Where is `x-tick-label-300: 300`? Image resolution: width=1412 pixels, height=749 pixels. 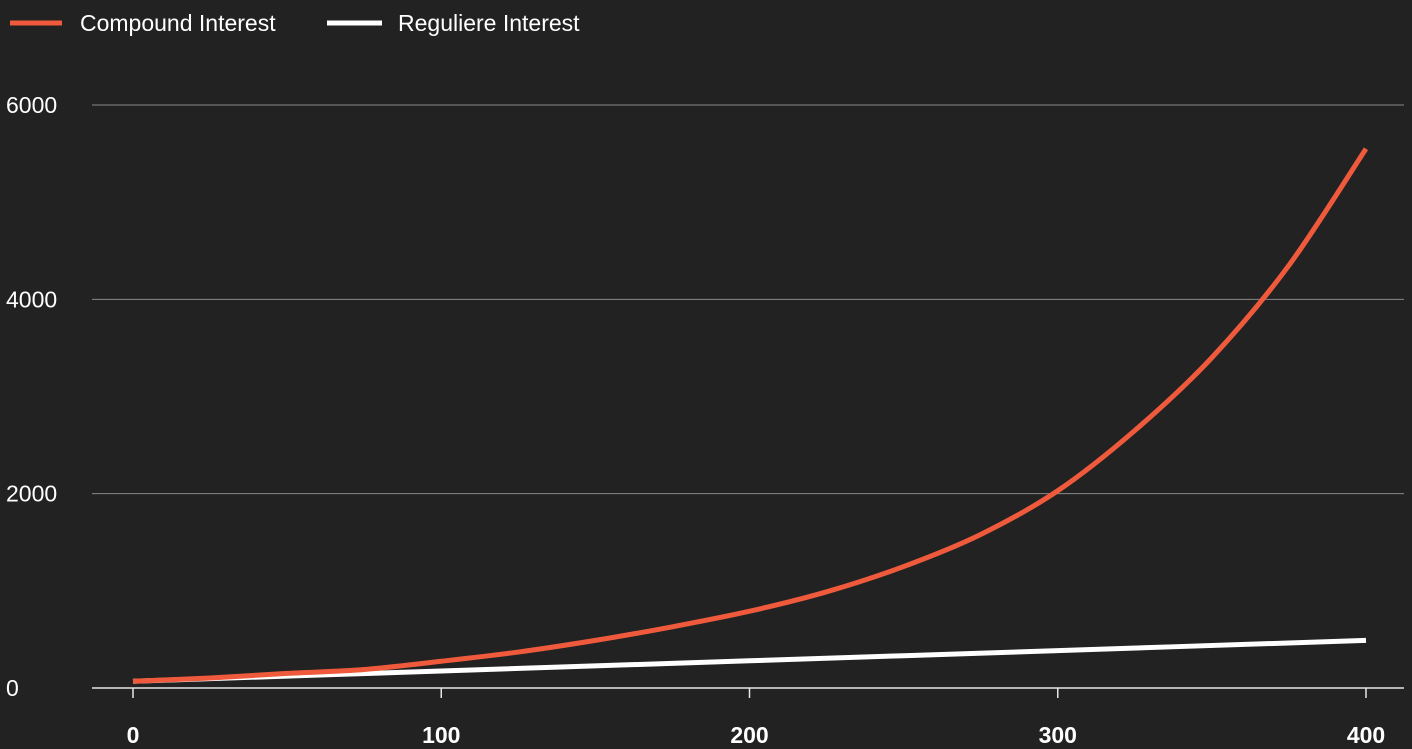 x-tick-label-300: 300 is located at coordinates (1058, 735).